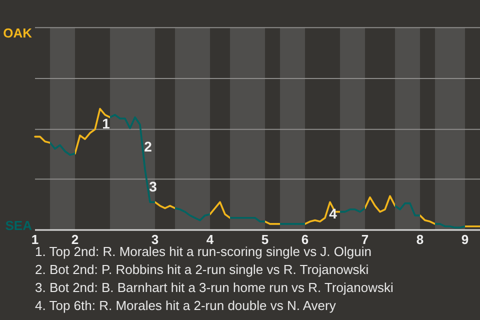 This screenshot has width=480, height=320. I want to click on x-tick-label: 7, so click(365, 239).